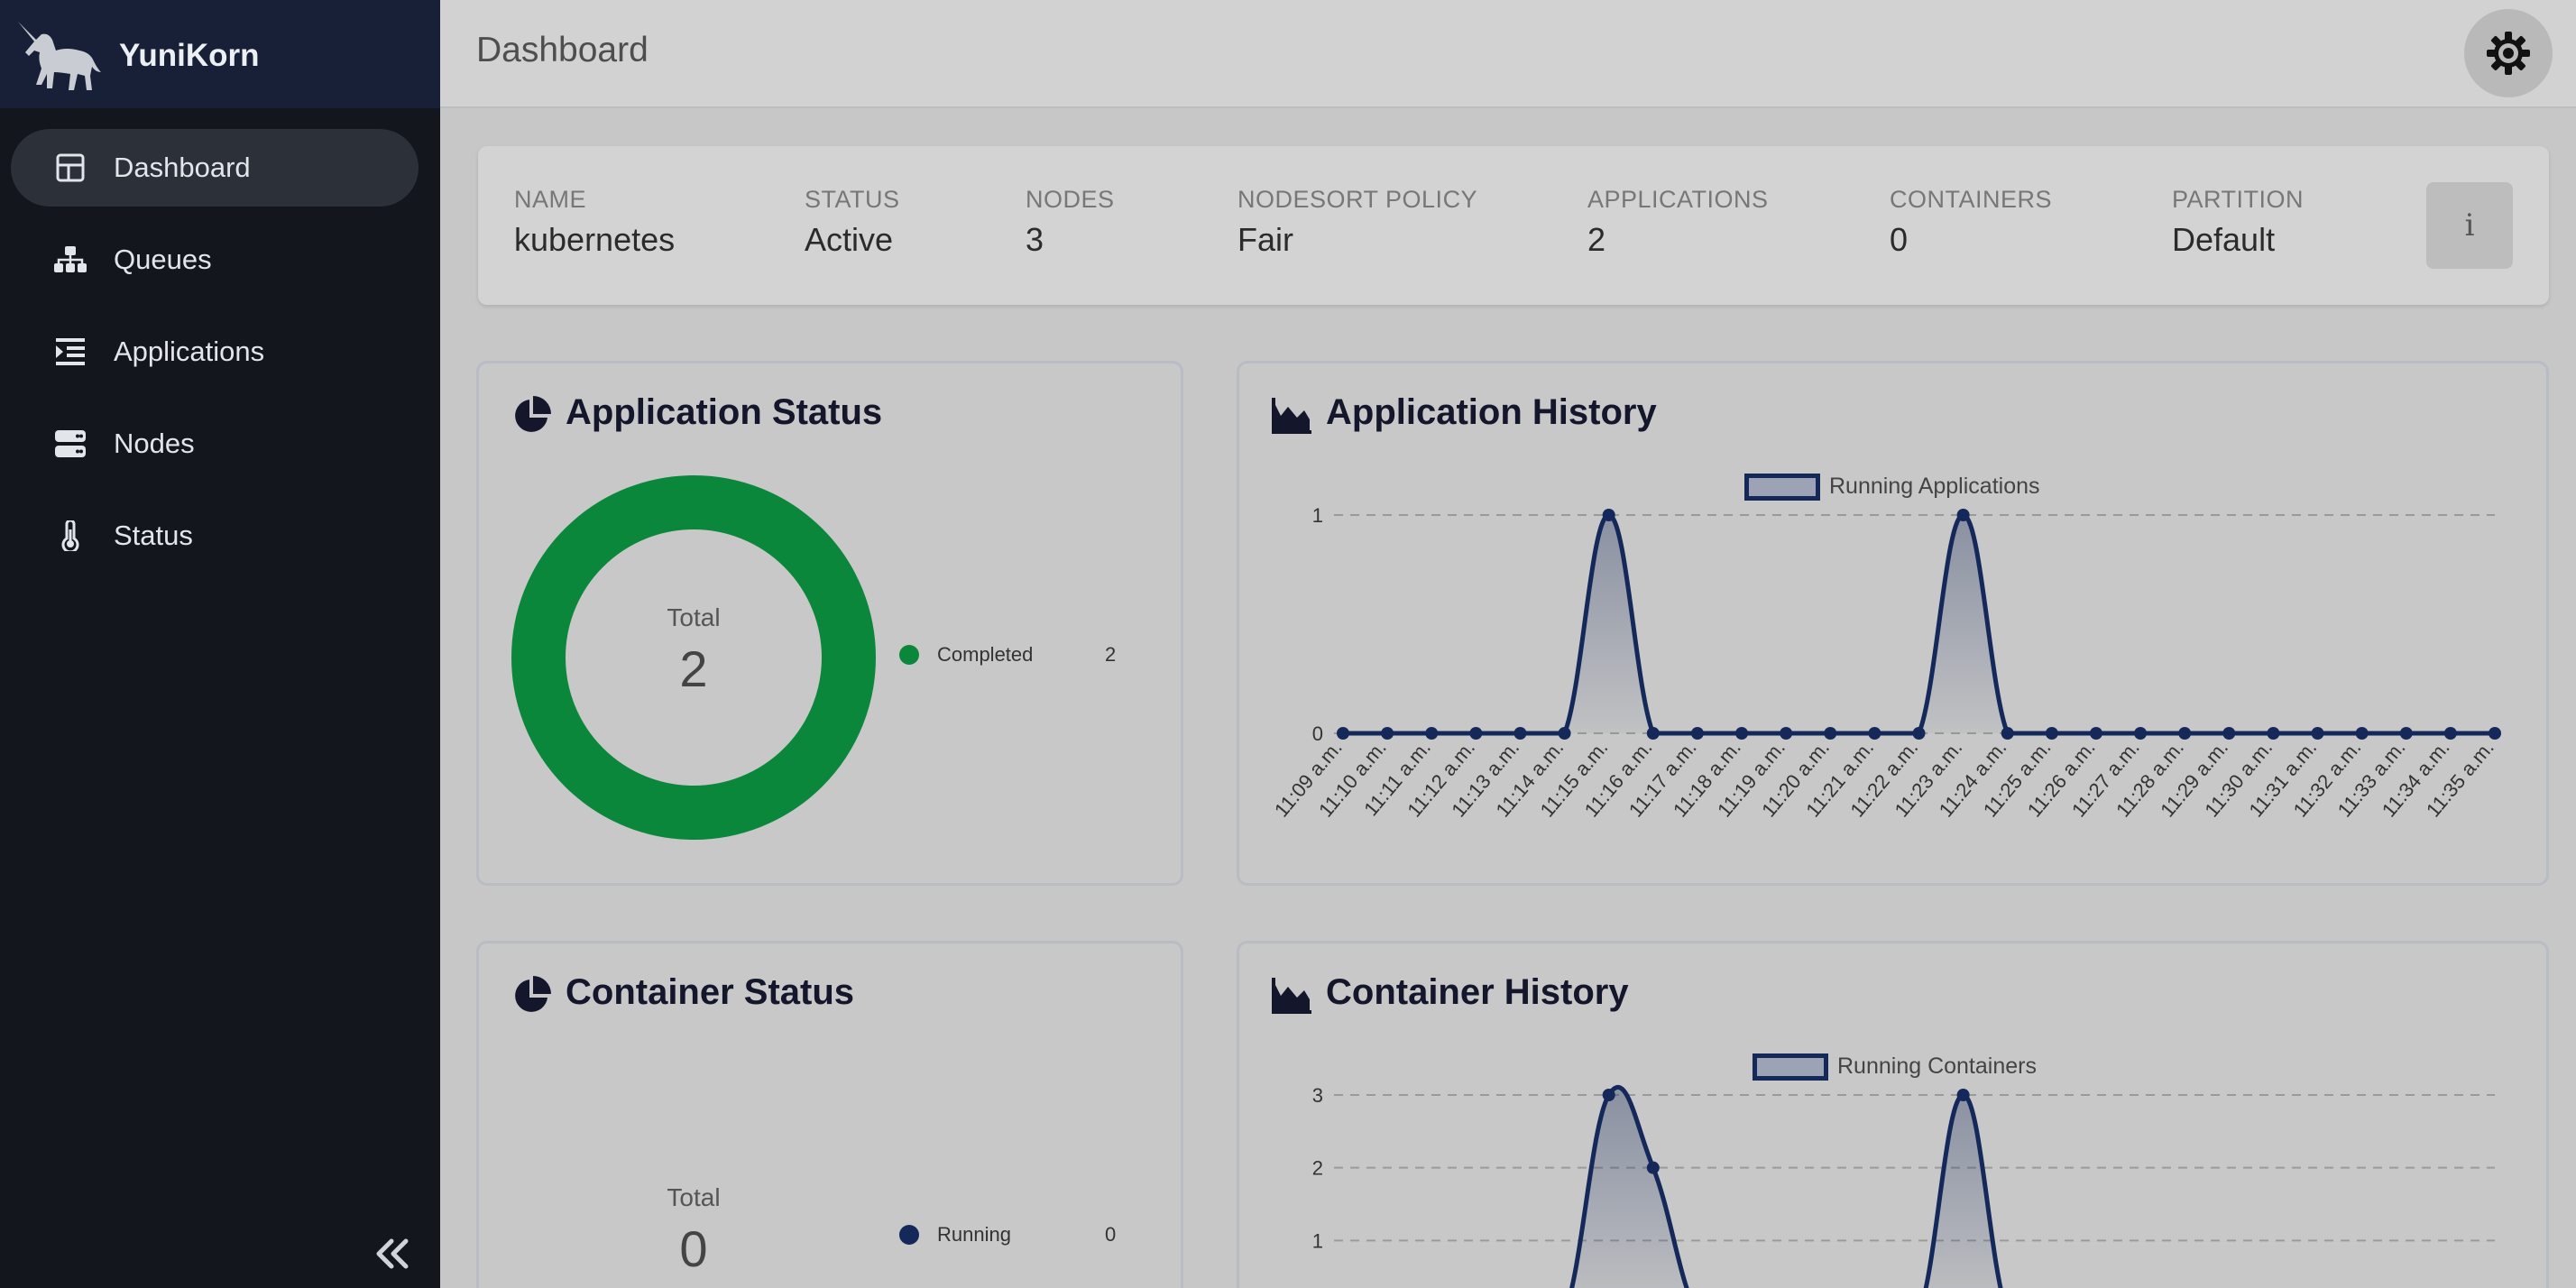  I want to click on double-chevron-left-icon, so click(392, 1253).